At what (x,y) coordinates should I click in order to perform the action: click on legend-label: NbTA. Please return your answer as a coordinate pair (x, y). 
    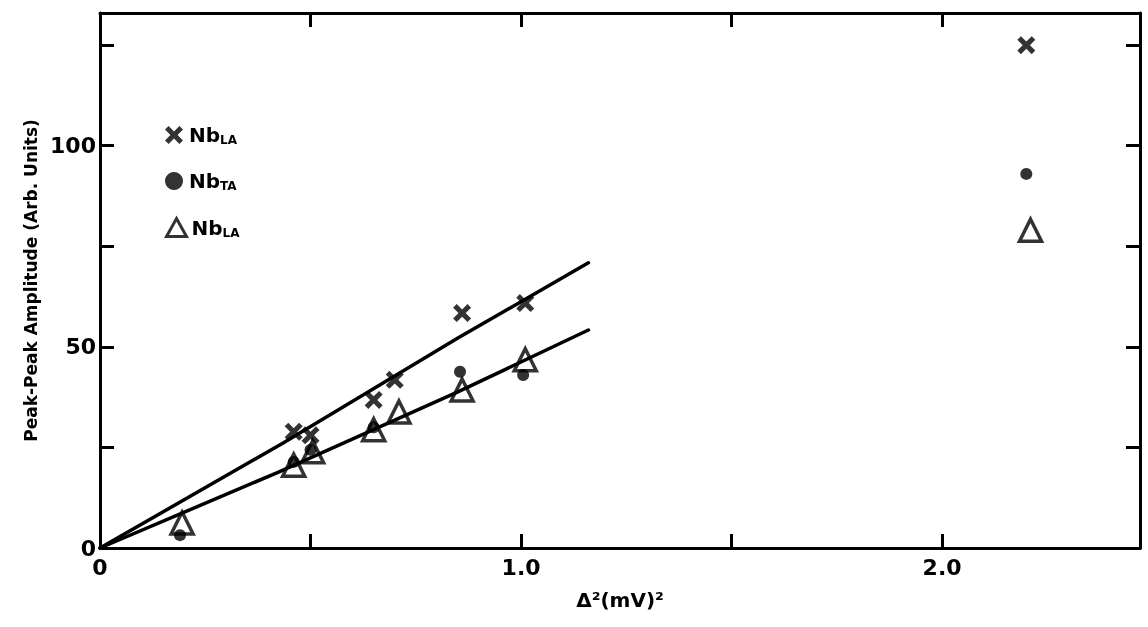
    Looking at the image, I should click on (213, 181).